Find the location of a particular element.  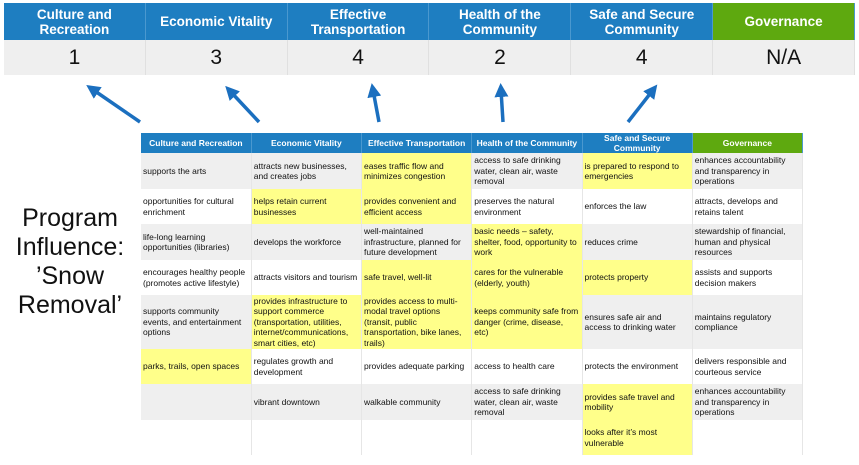

table-cell: protects the environment is located at coordinates (637, 366).